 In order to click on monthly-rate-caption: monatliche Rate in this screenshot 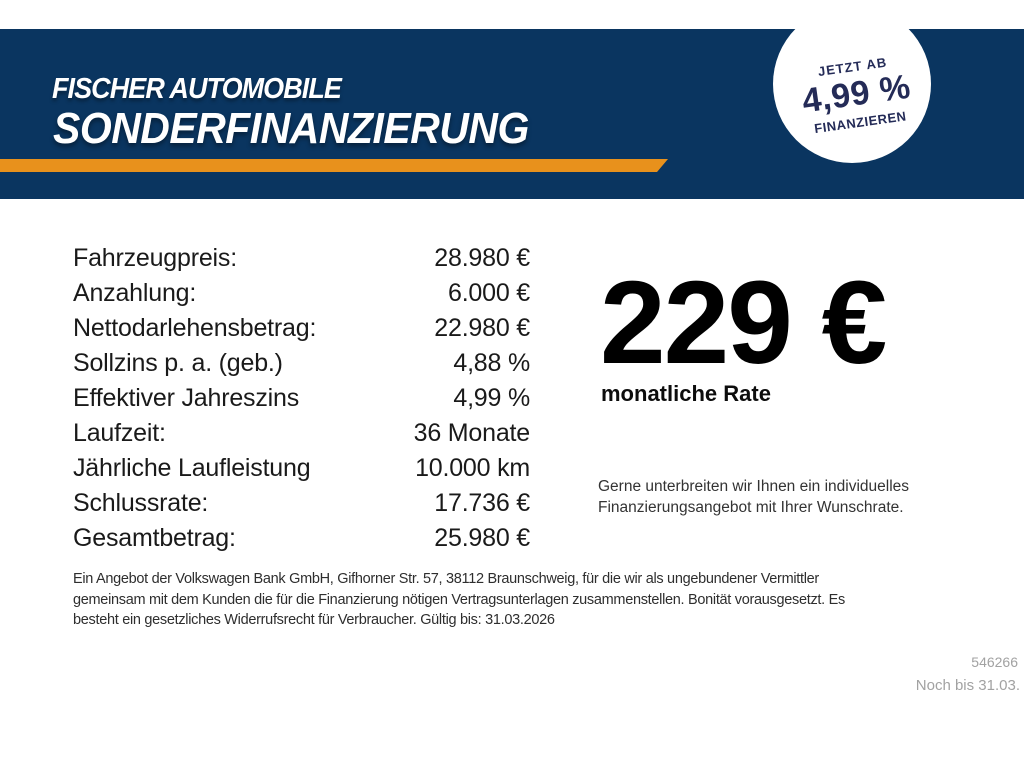, I will do `click(686, 393)`.